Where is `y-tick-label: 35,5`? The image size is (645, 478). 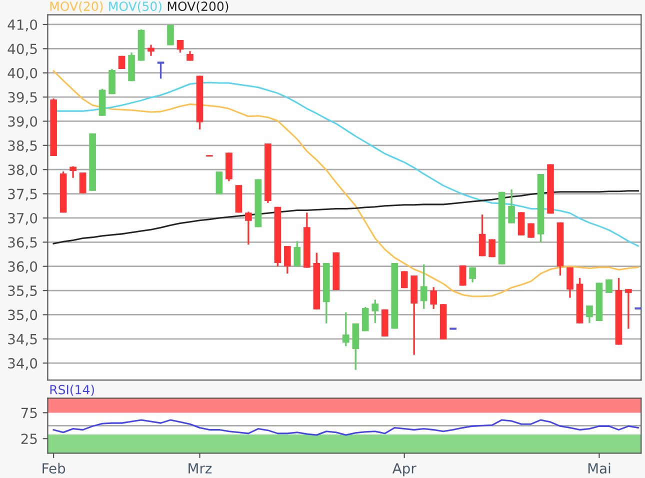
y-tick-label: 35,5 is located at coordinates (22, 291).